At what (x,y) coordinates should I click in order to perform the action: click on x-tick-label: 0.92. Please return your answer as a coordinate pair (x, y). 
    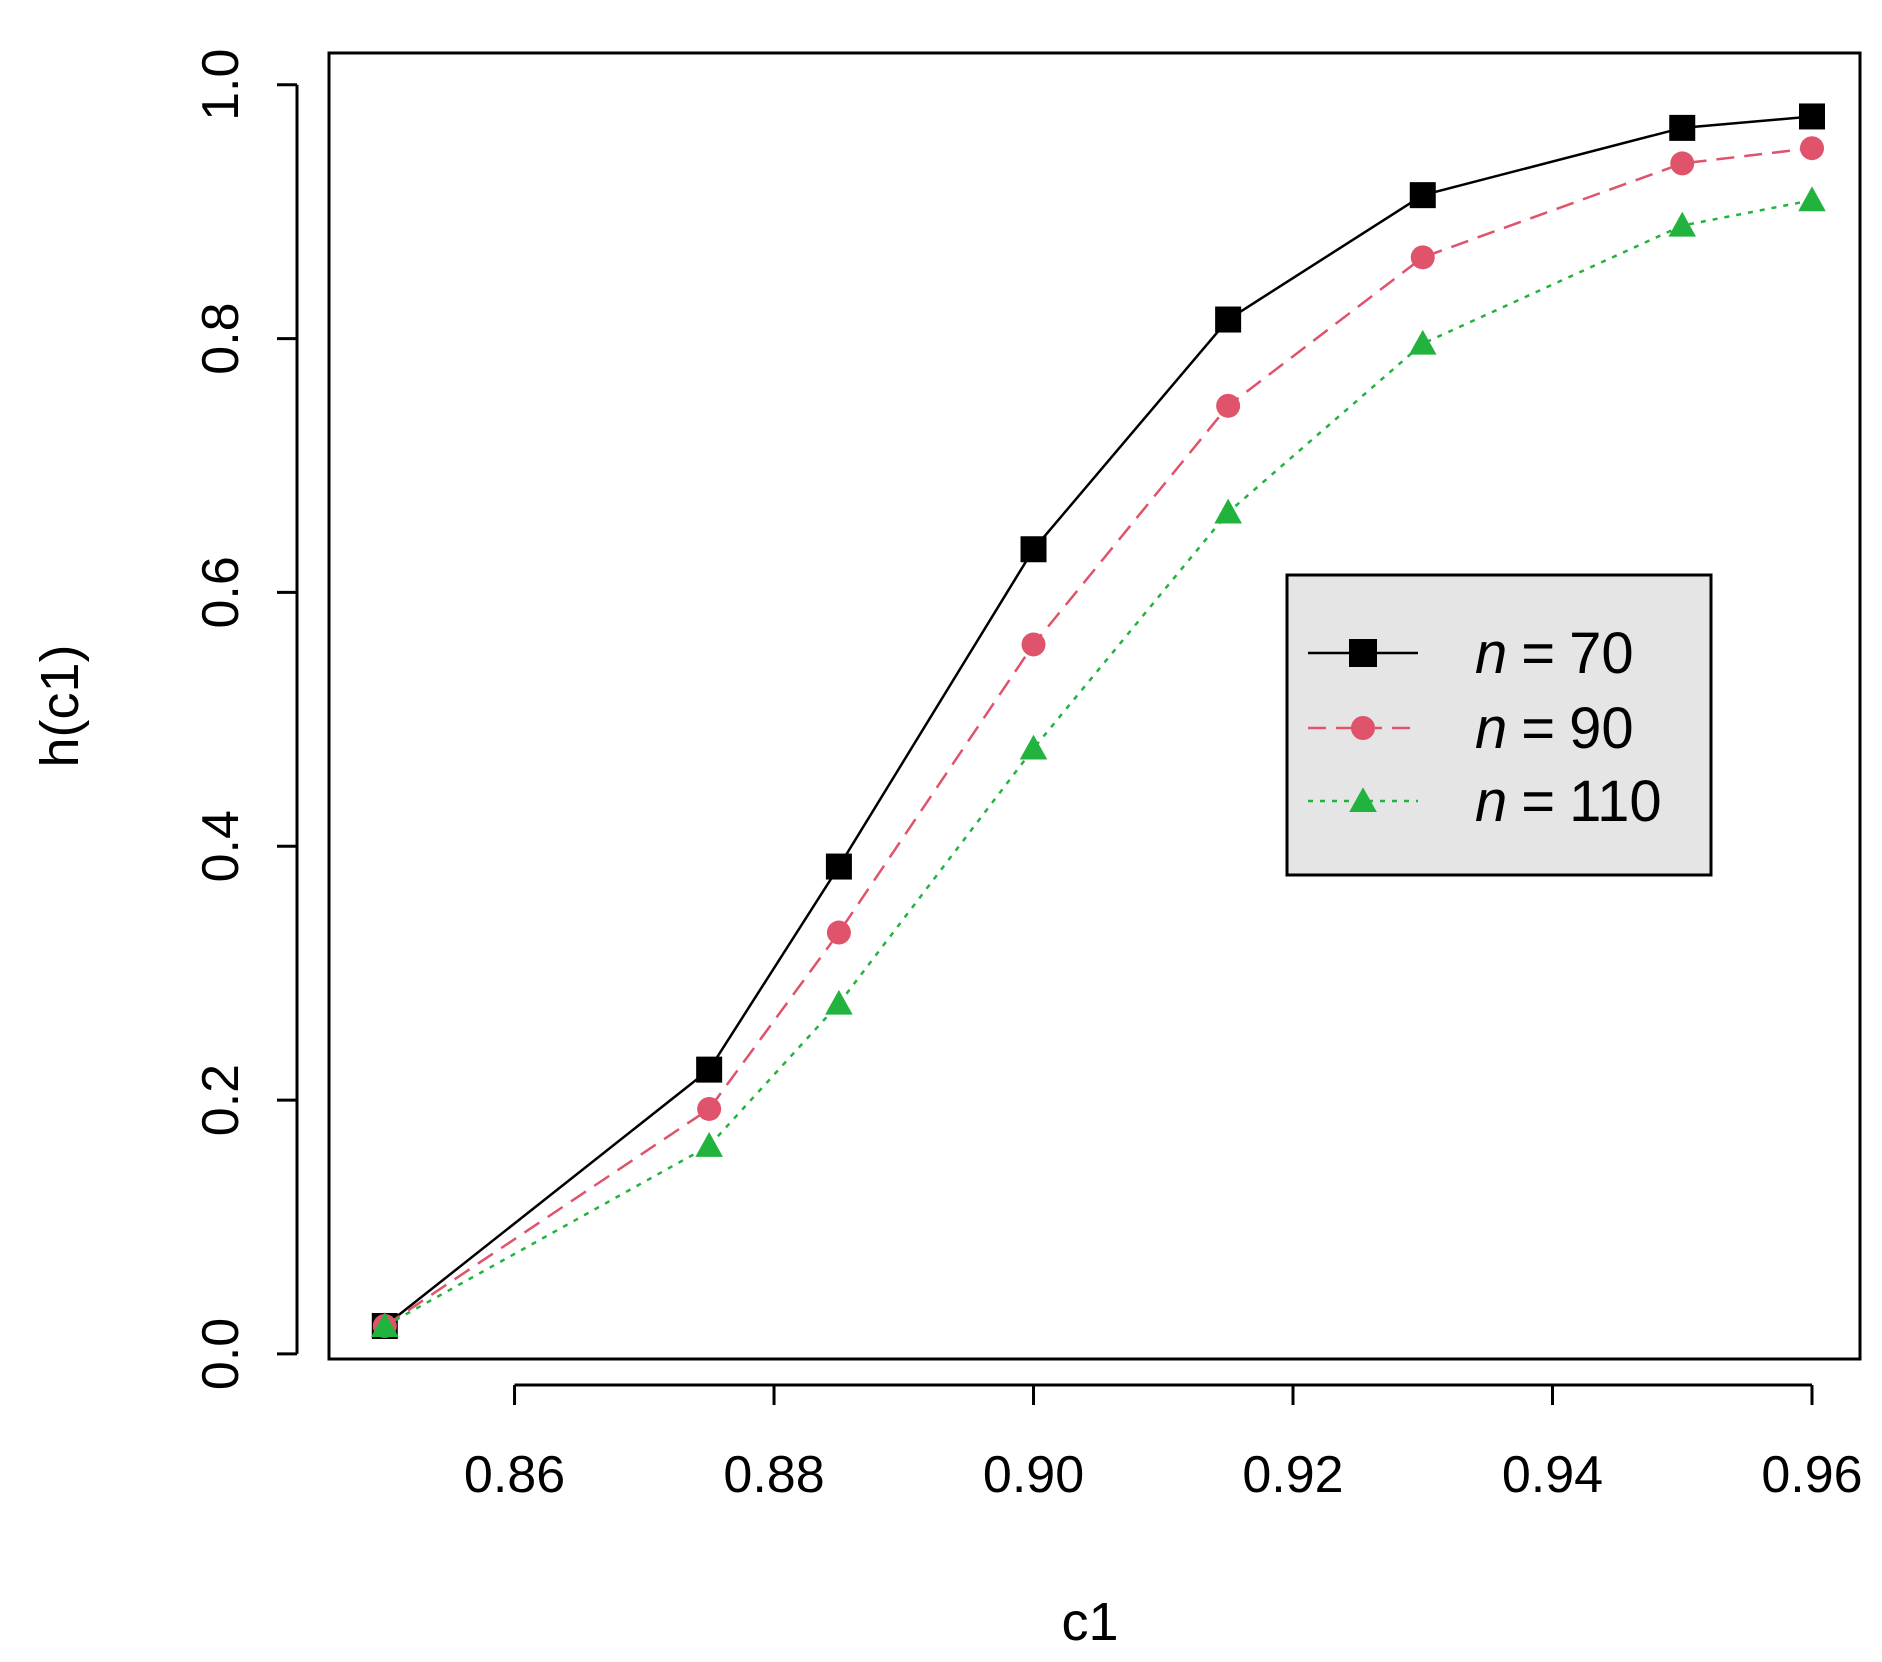
    Looking at the image, I should click on (1292, 1475).